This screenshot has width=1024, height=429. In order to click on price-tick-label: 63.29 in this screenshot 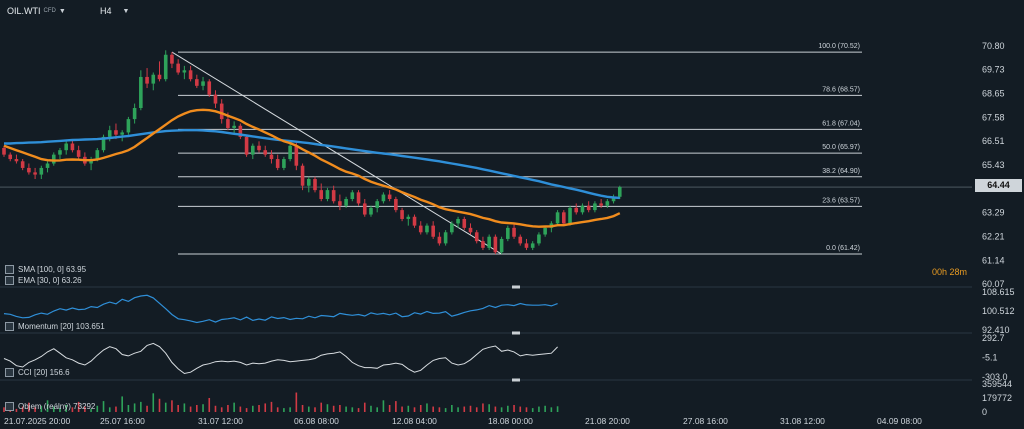, I will do `click(993, 213)`.